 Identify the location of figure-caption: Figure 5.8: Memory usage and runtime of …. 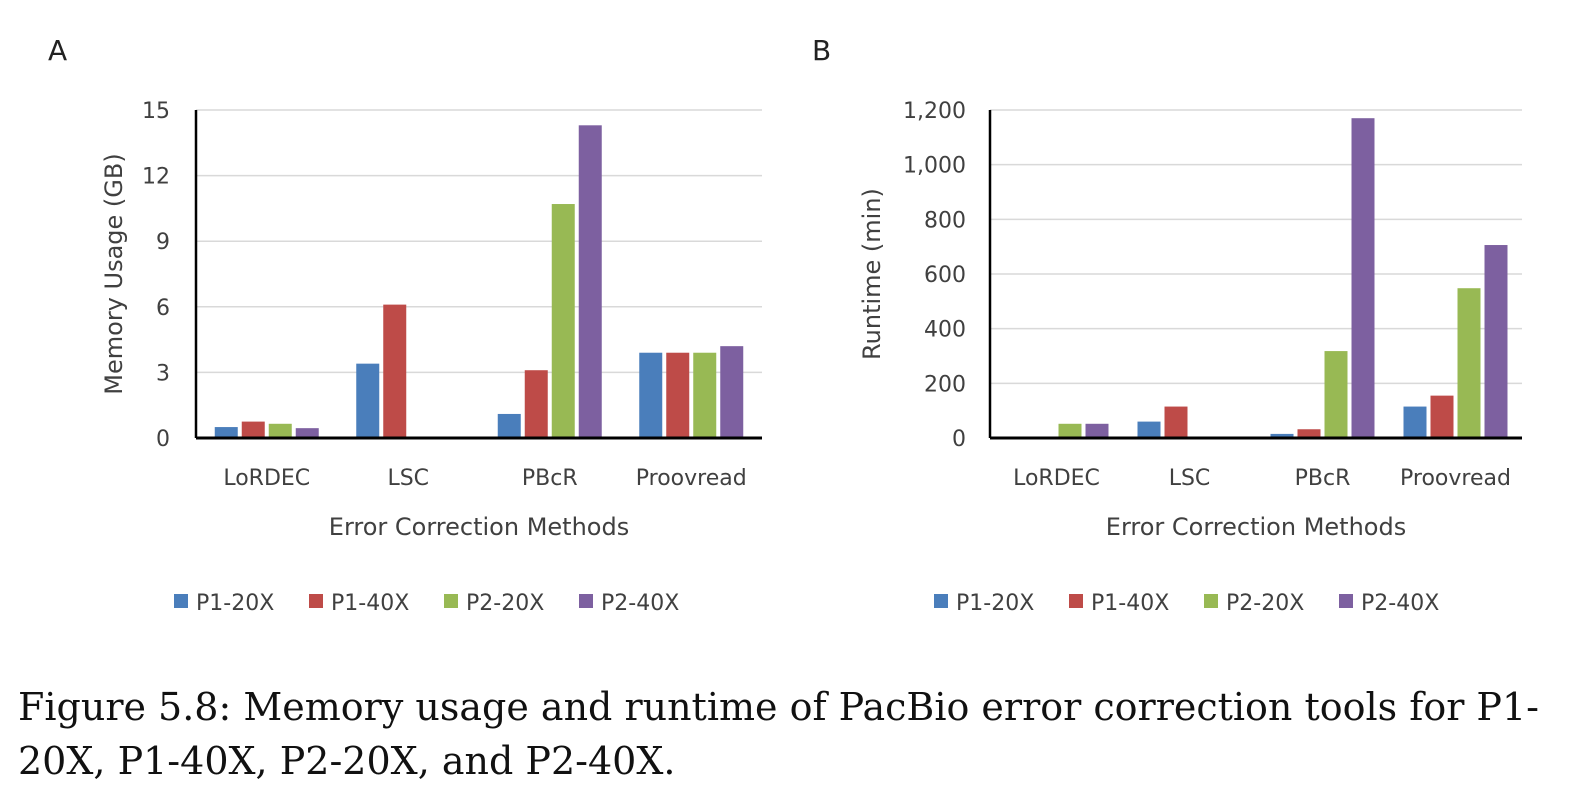
(779, 734).